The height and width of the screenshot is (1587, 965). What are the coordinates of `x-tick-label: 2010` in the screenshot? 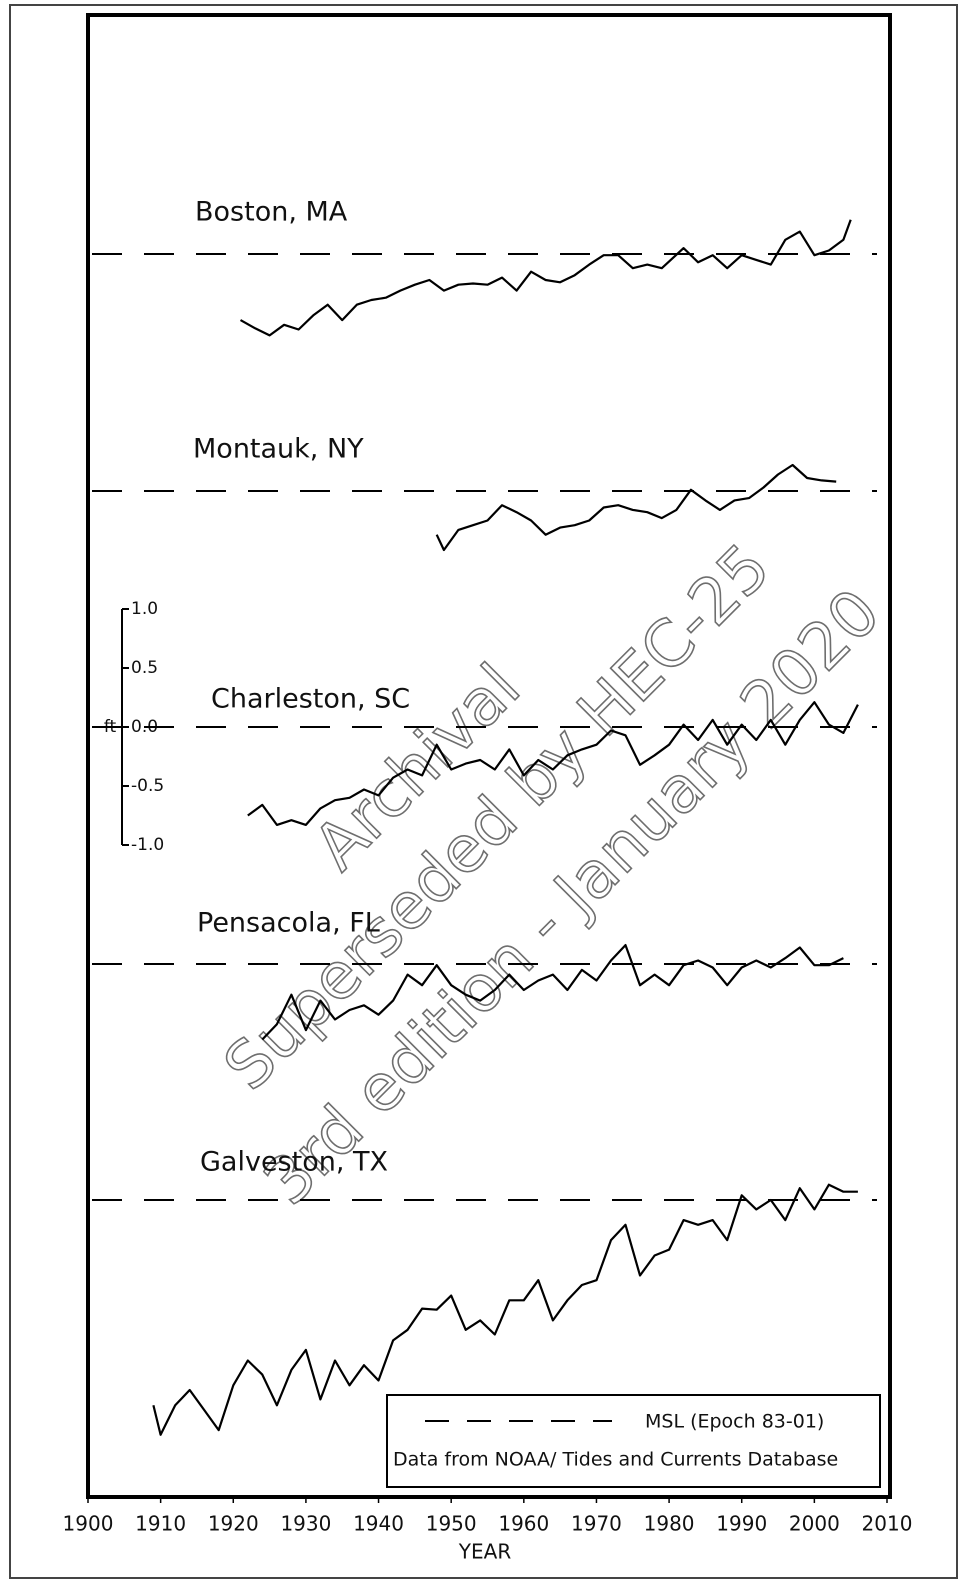 It's located at (887, 1524).